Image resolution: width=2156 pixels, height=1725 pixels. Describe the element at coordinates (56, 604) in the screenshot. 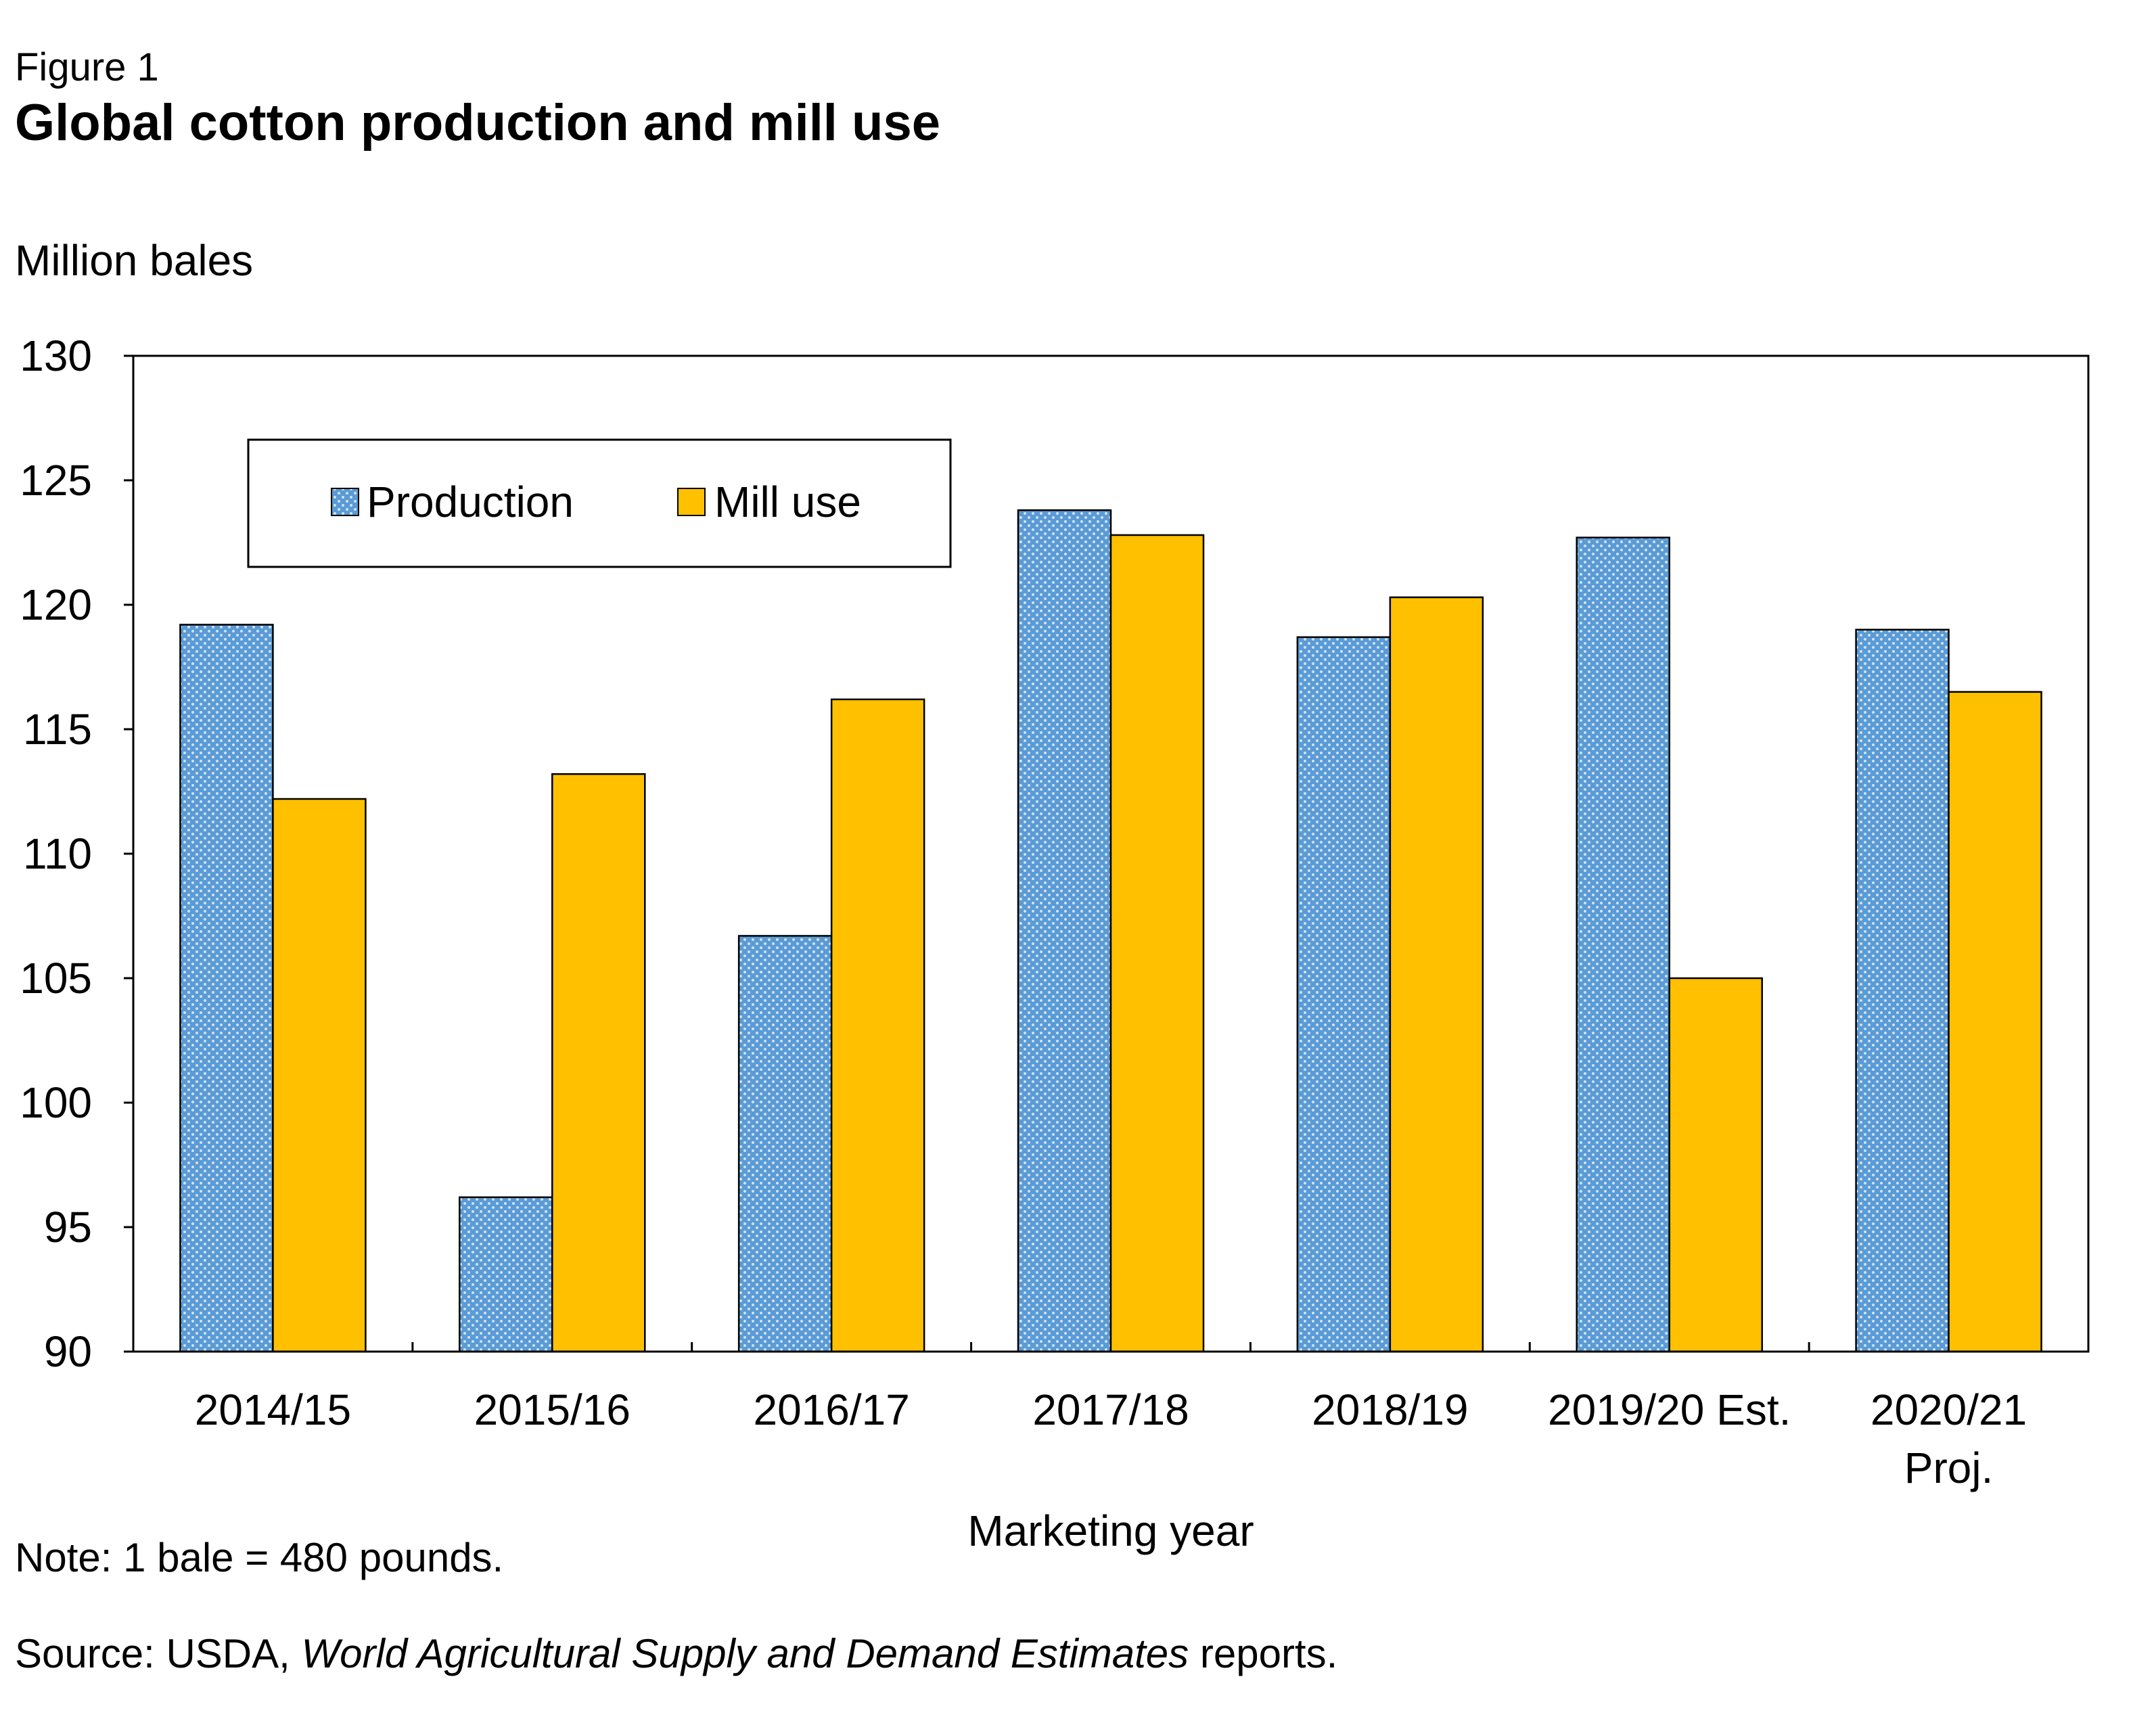

I see `y-tick-label-6: 120` at that location.